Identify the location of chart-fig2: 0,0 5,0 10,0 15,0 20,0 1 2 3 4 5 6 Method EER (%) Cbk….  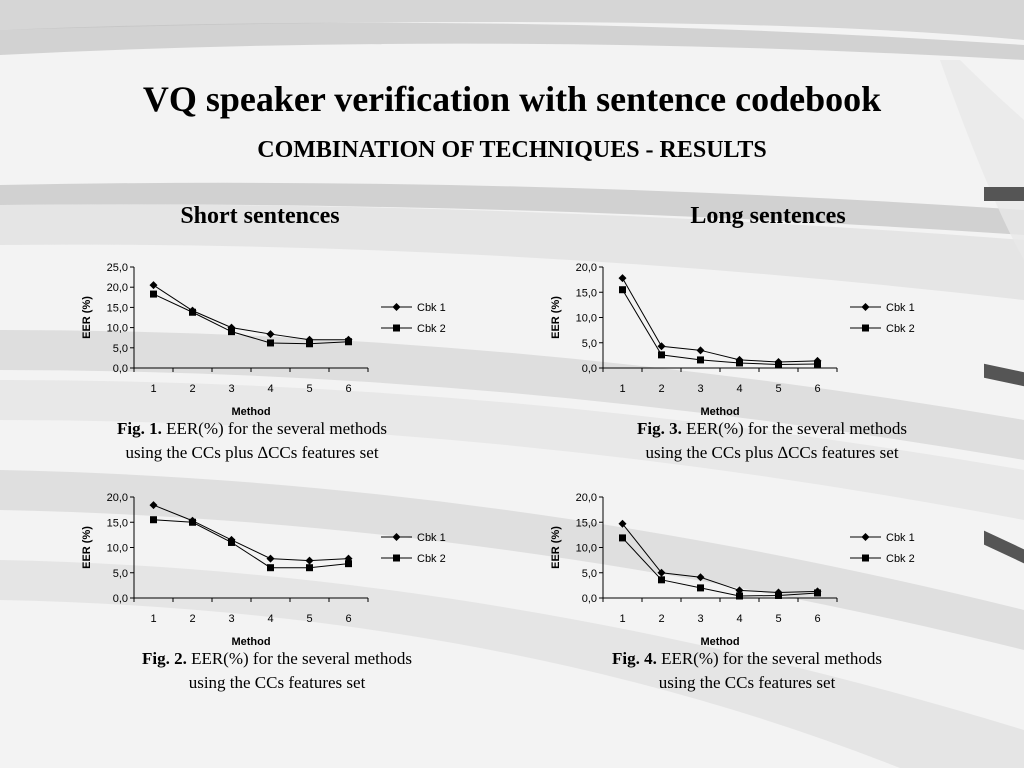
(286, 575).